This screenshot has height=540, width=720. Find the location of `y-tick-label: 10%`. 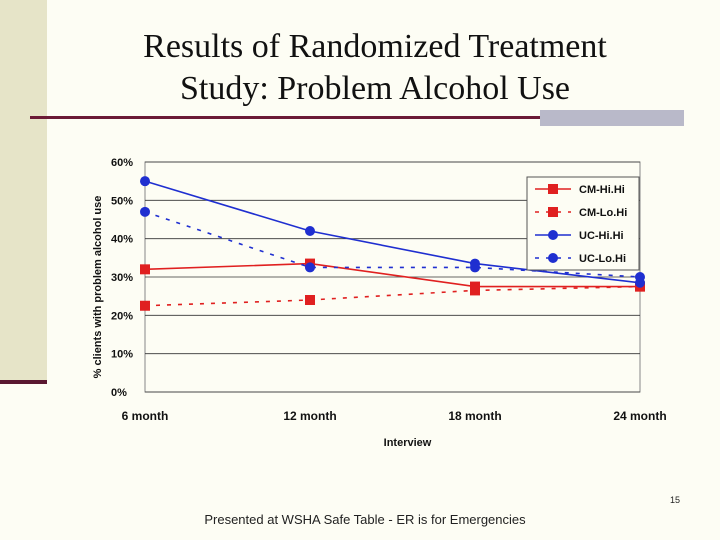

y-tick-label: 10% is located at coordinates (122, 355).